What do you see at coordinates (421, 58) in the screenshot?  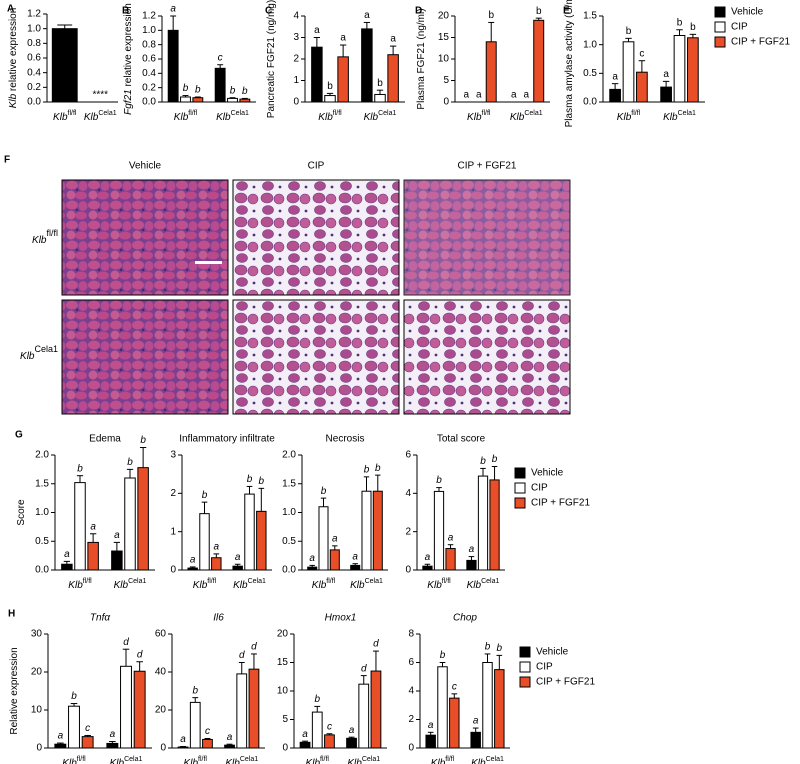 I see `y-axis-label-part: Plasma FGF21 (ng/ml)` at bounding box center [421, 58].